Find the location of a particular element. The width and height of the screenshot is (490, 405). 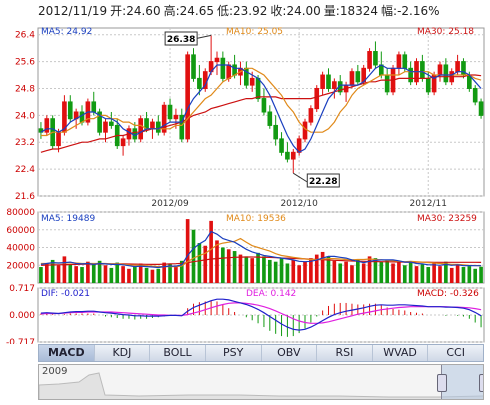

tab-obv: OBV is located at coordinates (290, 353).